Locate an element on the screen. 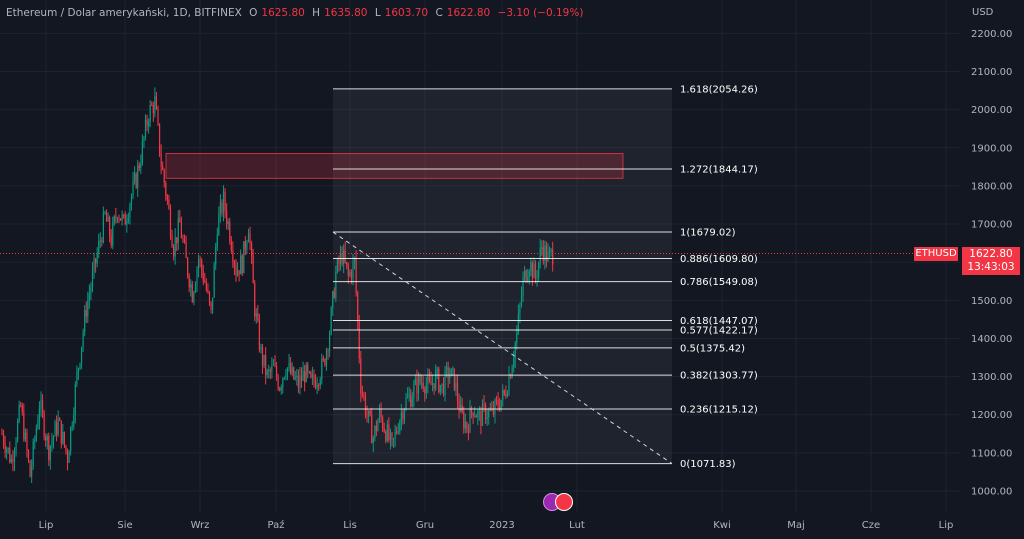 Image resolution: width=1024 pixels, height=539 pixels. price-tick-label: 1100.00 is located at coordinates (991, 453).